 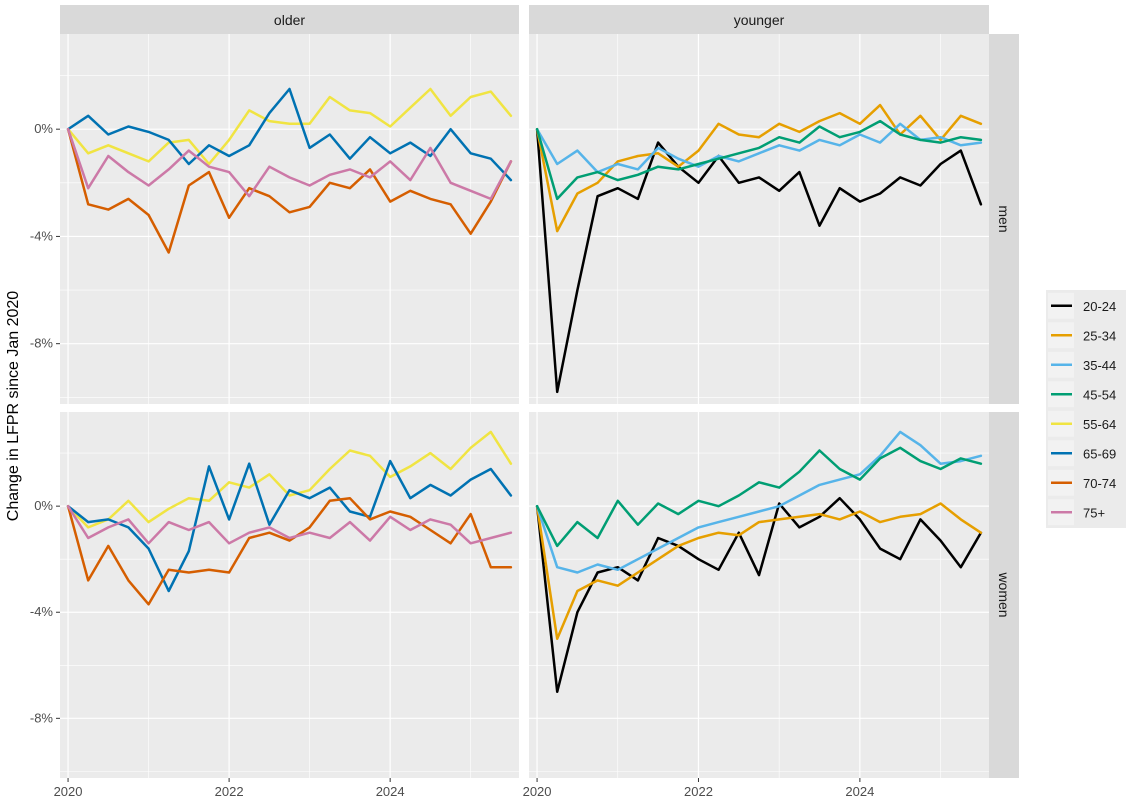 I want to click on strip-label-younger: younger, so click(x=759, y=20).